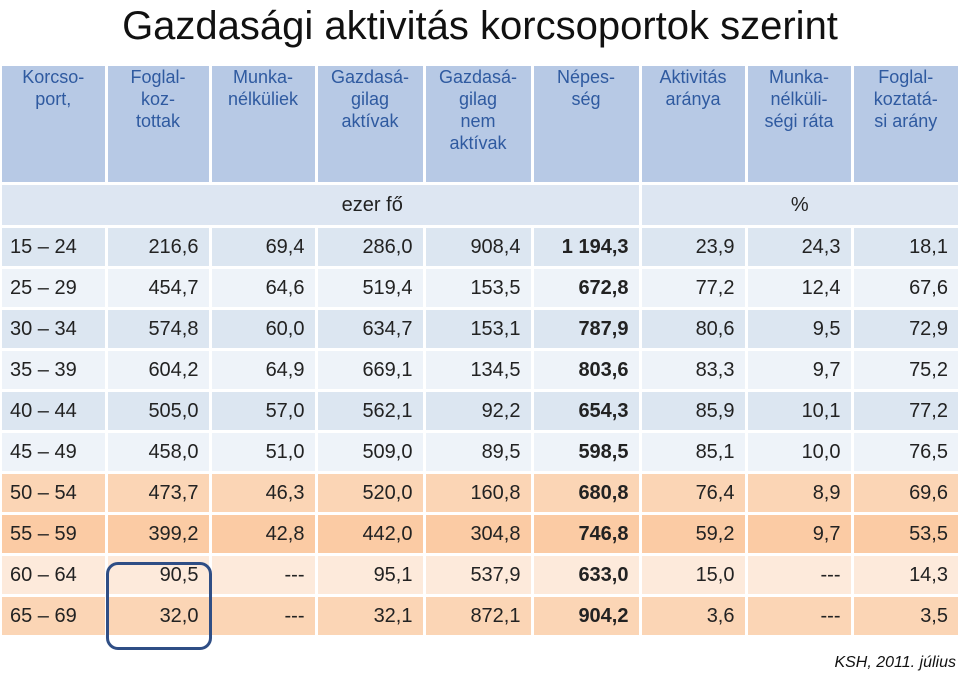  I want to click on header-unemployment-rate: Munka-nélküli-ségi ráta, so click(800, 125).